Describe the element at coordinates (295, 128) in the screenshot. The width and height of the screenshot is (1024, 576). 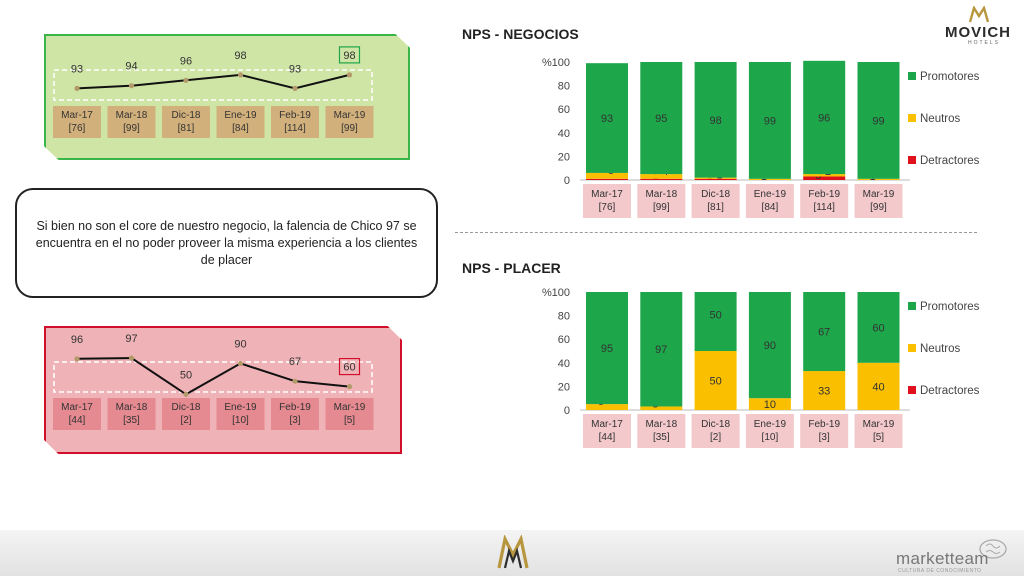
I see `trend-base-label: [114]` at that location.